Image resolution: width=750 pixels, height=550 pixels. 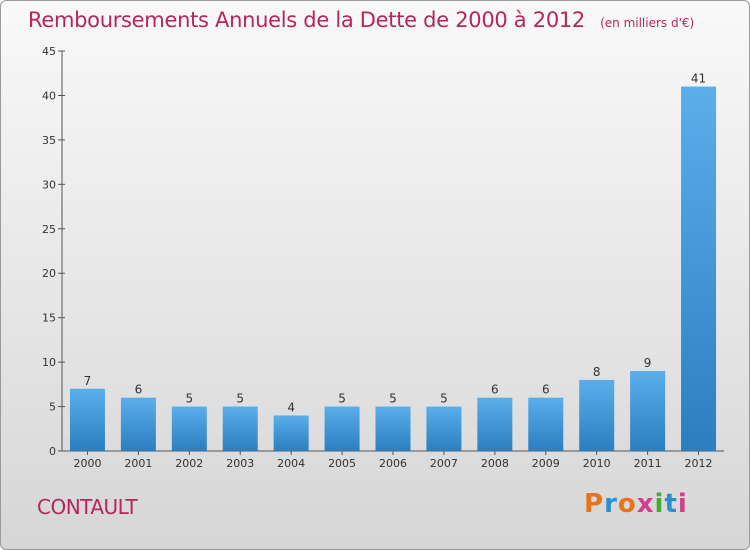 What do you see at coordinates (627, 504) in the screenshot?
I see `logo-letter: o` at bounding box center [627, 504].